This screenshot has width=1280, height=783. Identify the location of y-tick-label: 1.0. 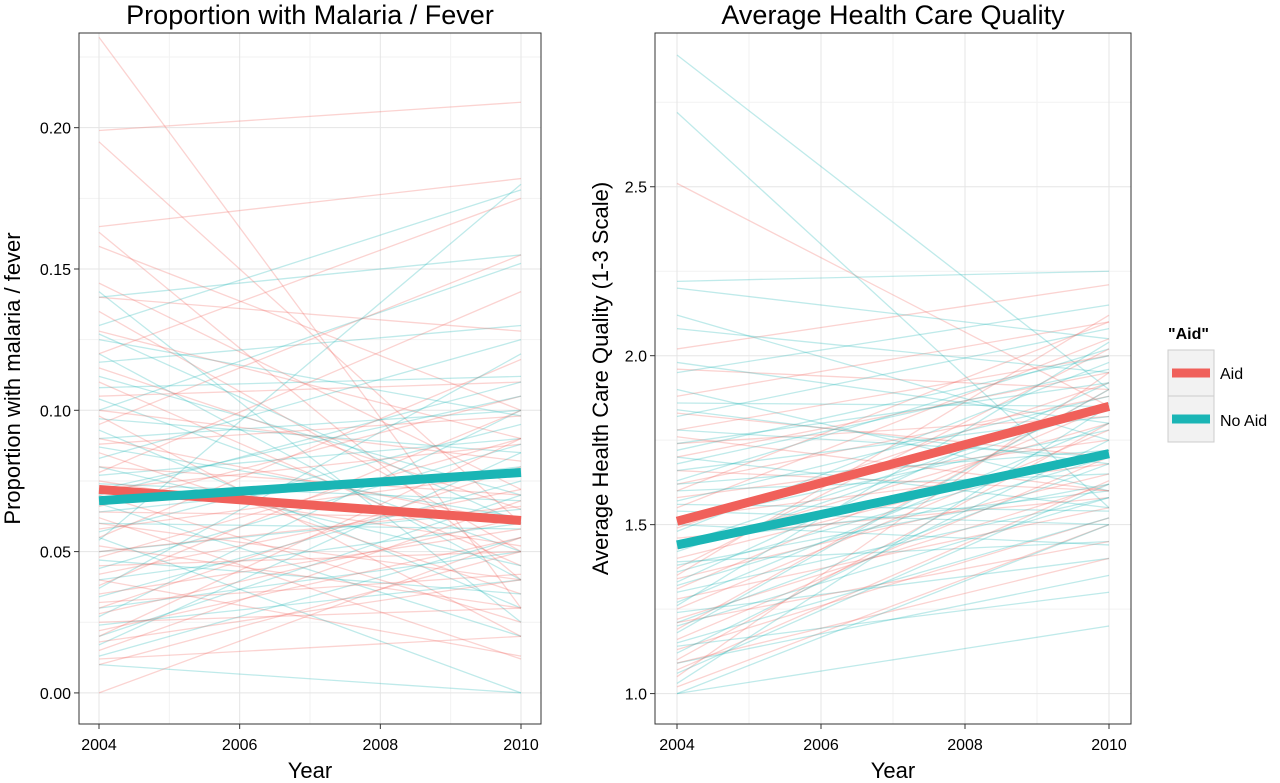
(636, 695).